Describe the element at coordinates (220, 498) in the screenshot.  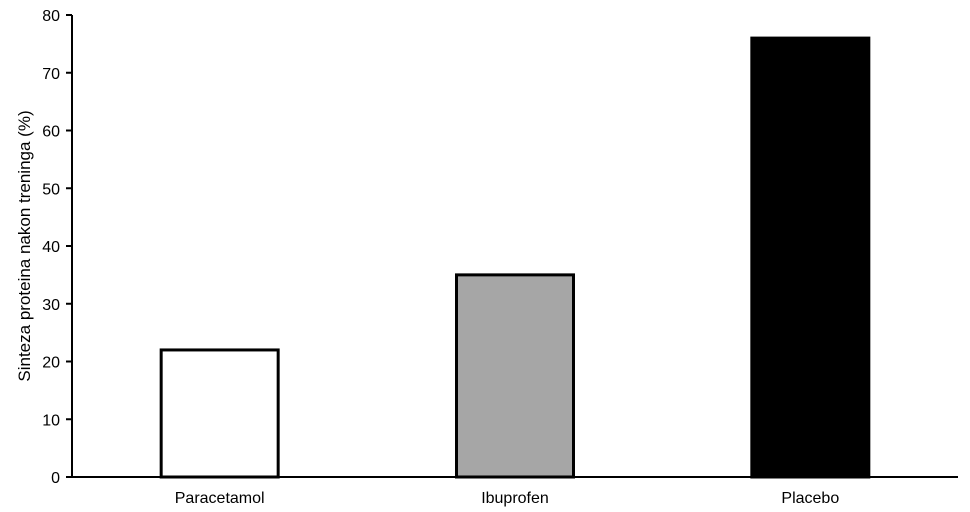
I see `x-category-label: Paracetamol` at that location.